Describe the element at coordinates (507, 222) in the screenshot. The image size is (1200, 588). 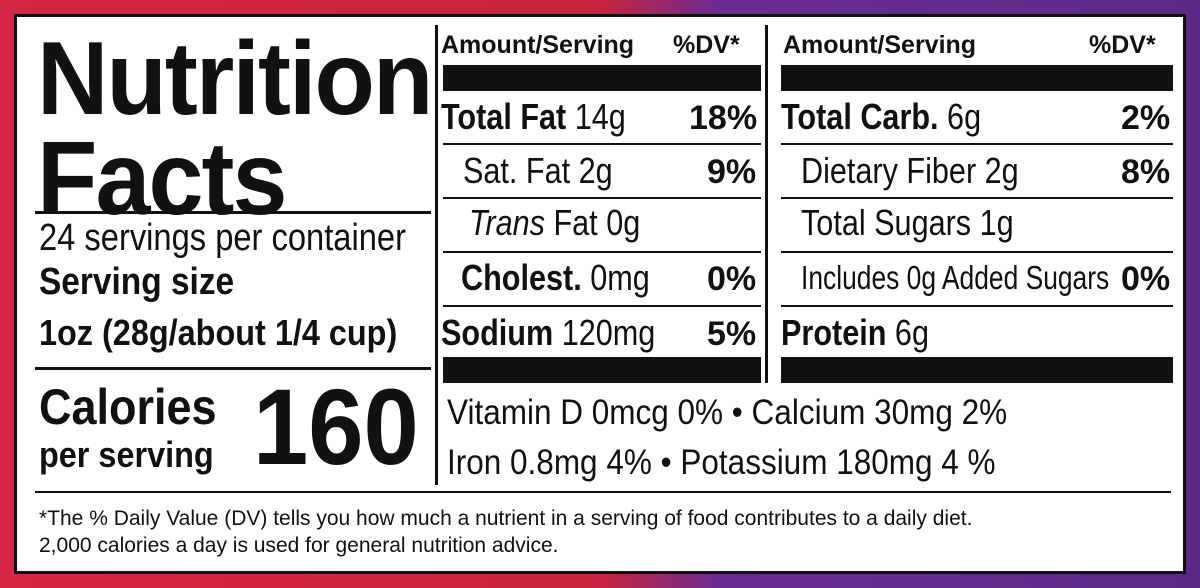
I see `nutrient-name-italic: Trans` at that location.